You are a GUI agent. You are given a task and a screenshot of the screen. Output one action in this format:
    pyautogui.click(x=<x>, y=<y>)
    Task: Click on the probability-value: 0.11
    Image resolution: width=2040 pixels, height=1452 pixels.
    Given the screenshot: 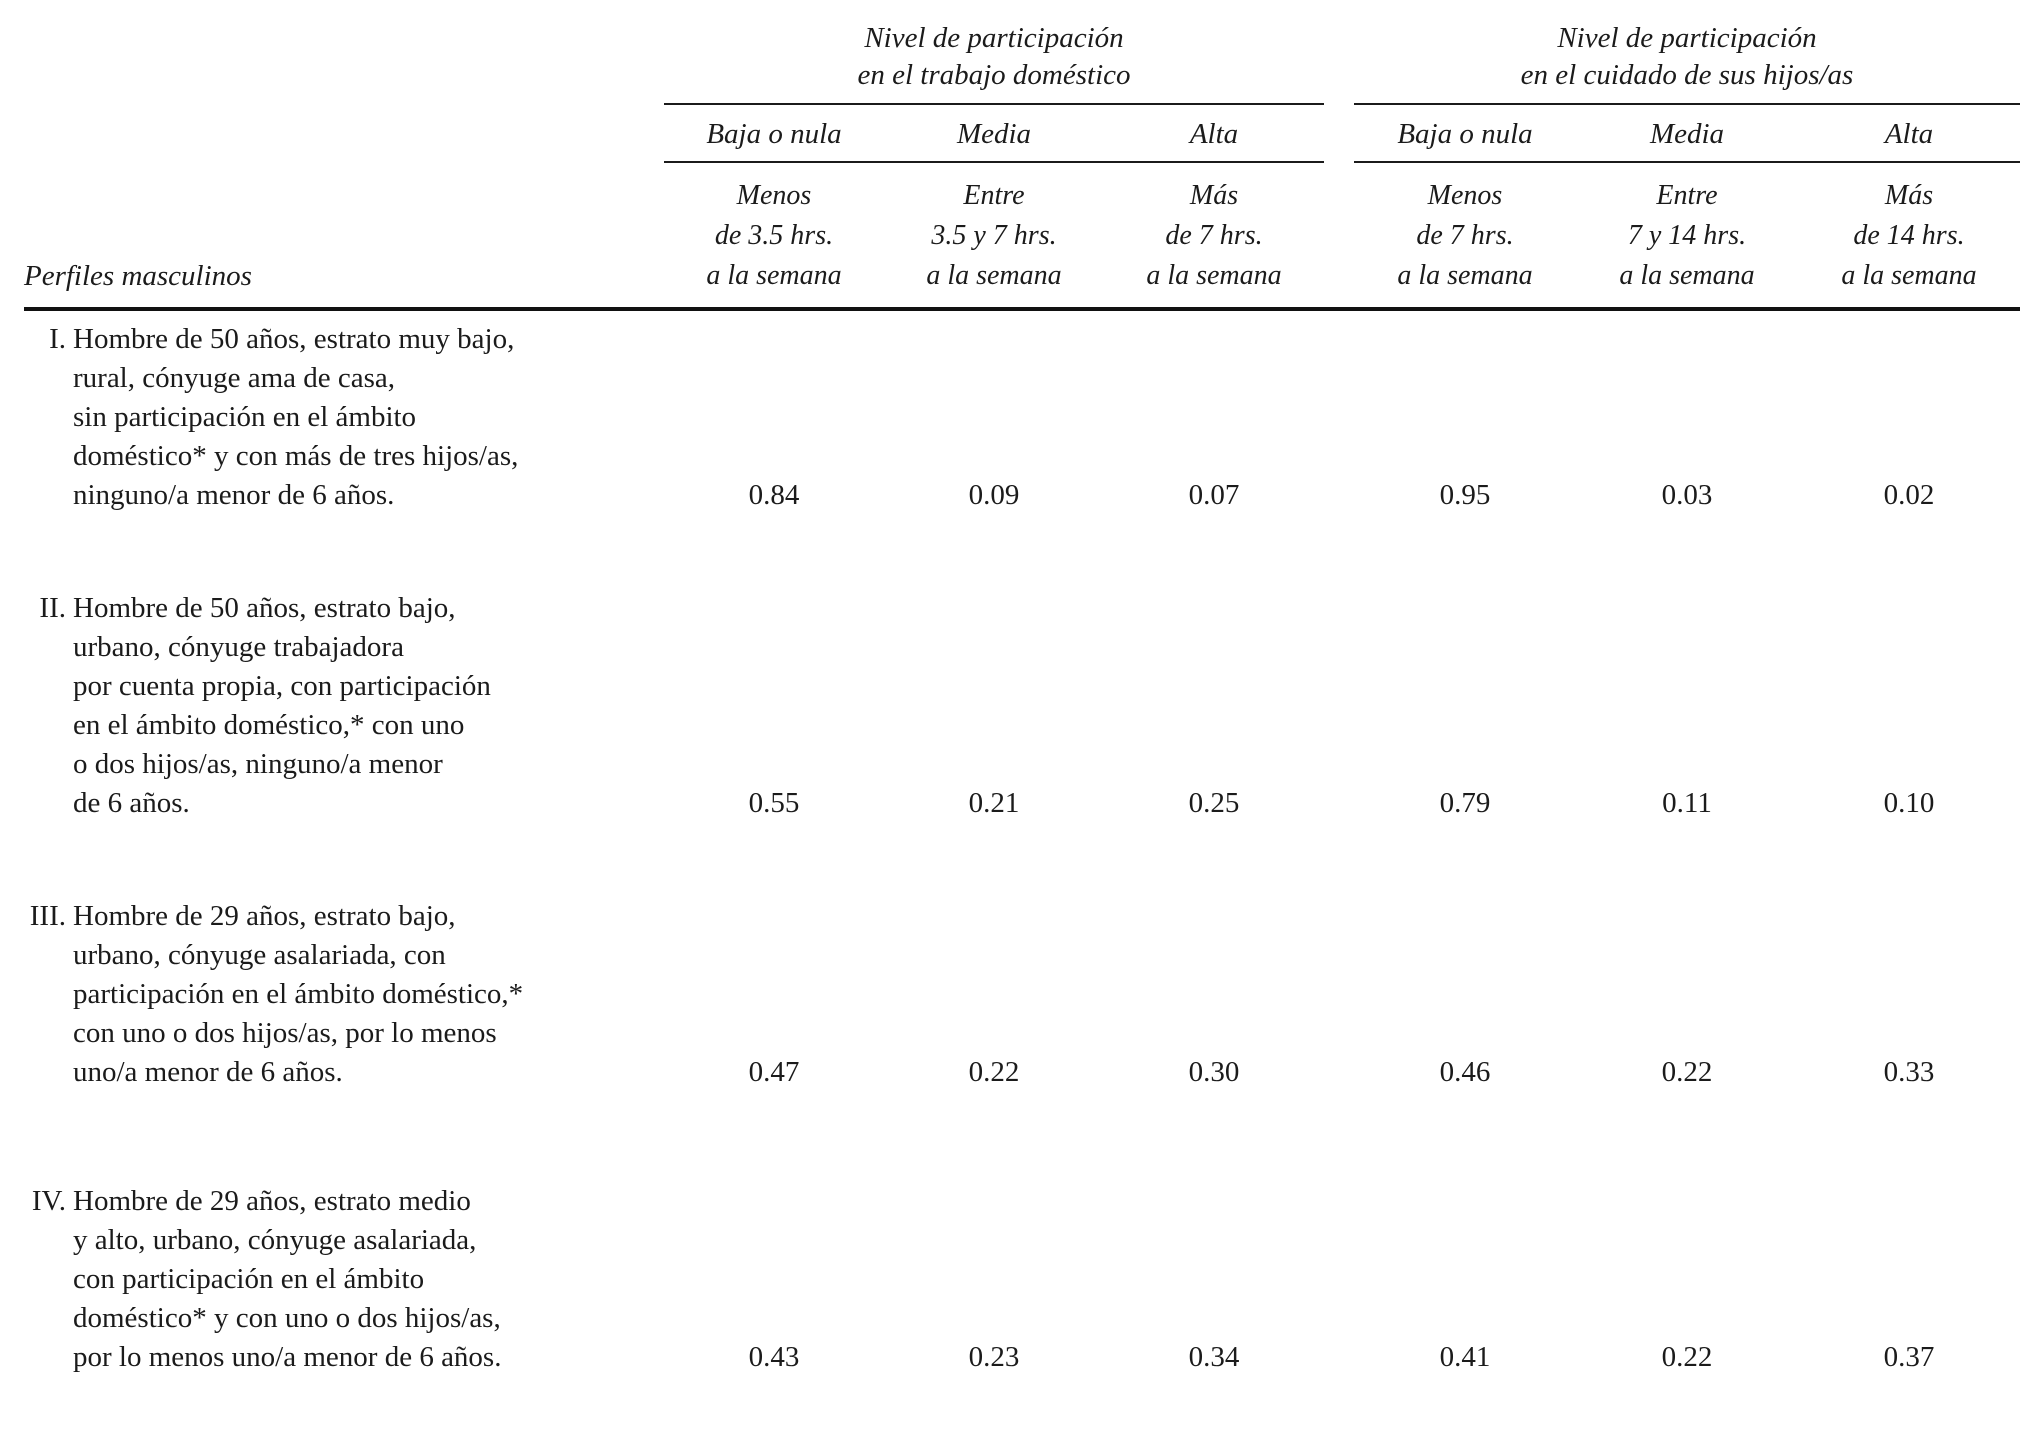 What is the action you would take?
    pyautogui.click(x=1687, y=803)
    